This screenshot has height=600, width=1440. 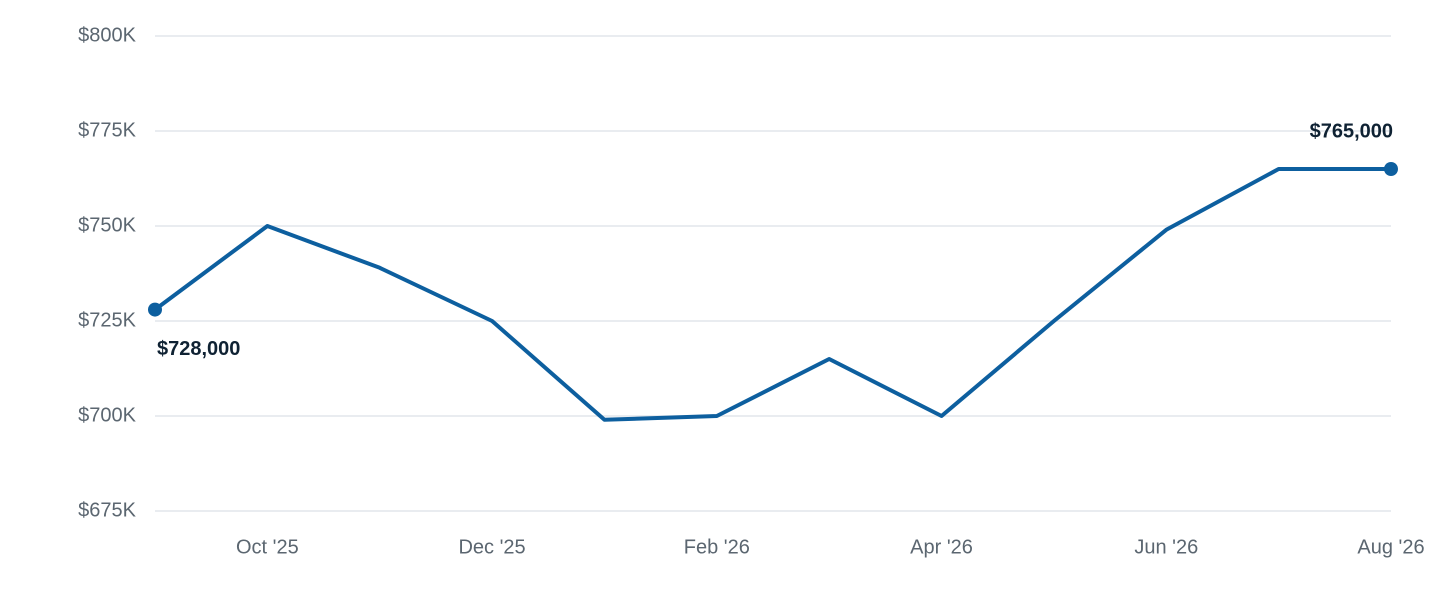 What do you see at coordinates (1166, 547) in the screenshot?
I see `x-tick-label: Jun '26` at bounding box center [1166, 547].